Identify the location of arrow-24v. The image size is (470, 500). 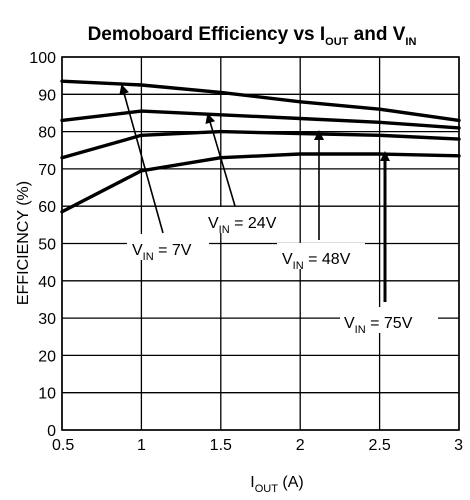
(220, 160).